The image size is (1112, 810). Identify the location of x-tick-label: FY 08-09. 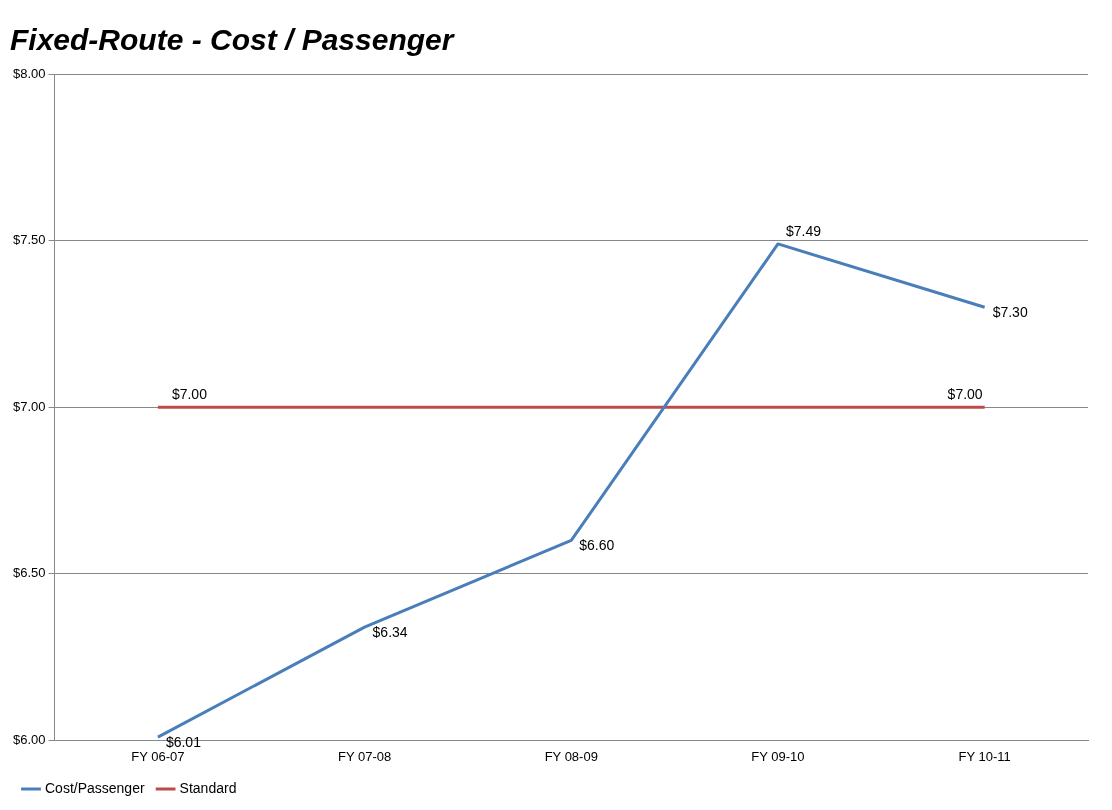
(571, 756).